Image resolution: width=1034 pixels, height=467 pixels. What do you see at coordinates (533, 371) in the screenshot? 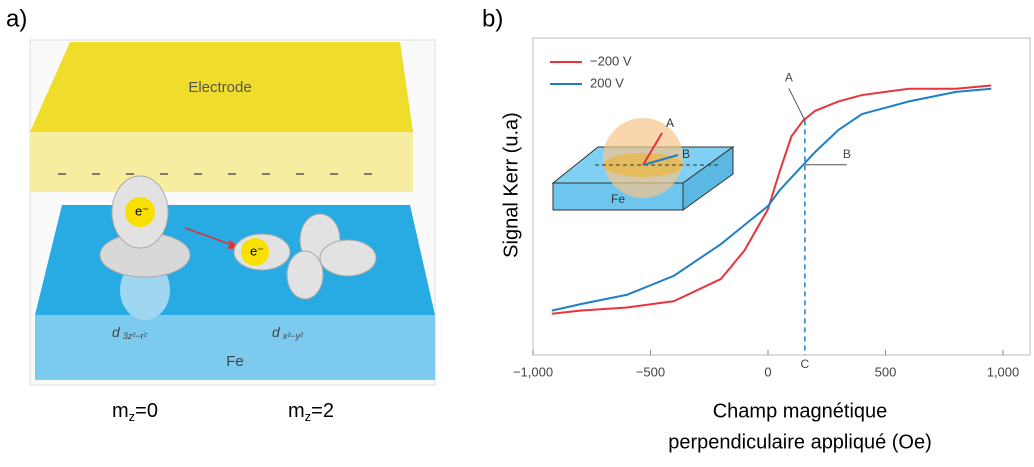
I see `x-tick-label: −1,000` at bounding box center [533, 371].